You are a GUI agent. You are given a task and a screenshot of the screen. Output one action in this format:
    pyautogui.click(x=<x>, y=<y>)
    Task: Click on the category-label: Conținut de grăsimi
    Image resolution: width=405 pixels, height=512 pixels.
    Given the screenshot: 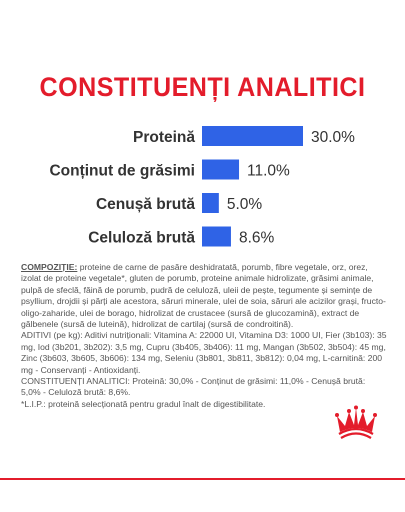 What is the action you would take?
    pyautogui.click(x=122, y=171)
    